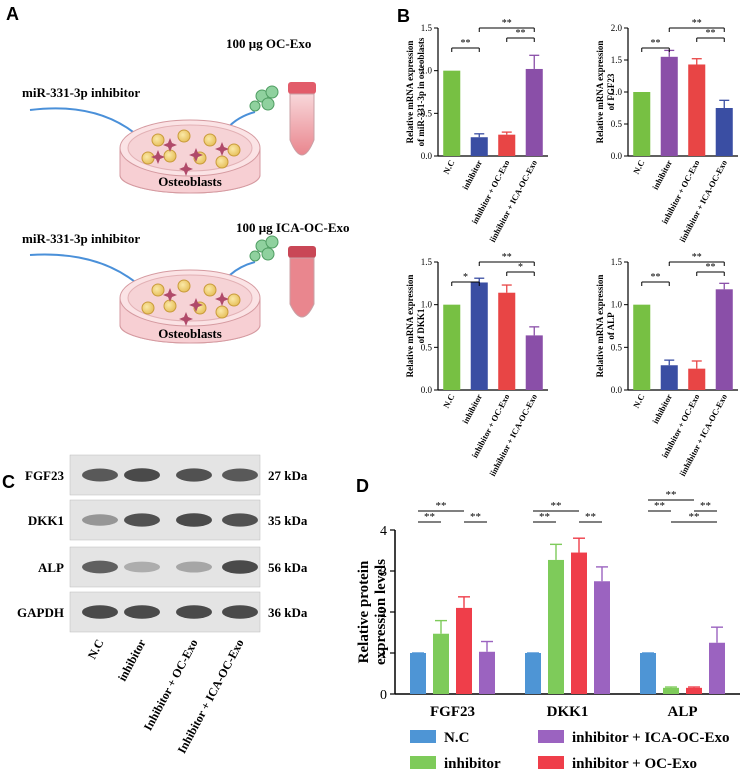 The height and width of the screenshot is (782, 753). Describe the element at coordinates (403, 16) in the screenshot. I see `panel-b-label: B` at that location.